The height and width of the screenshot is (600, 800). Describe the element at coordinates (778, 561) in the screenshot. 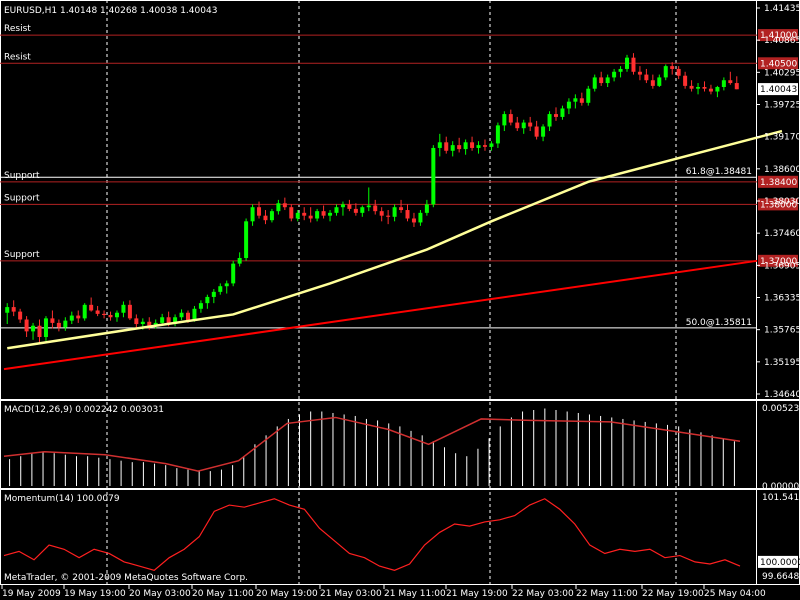

I see `momentum-current-tag` at that location.